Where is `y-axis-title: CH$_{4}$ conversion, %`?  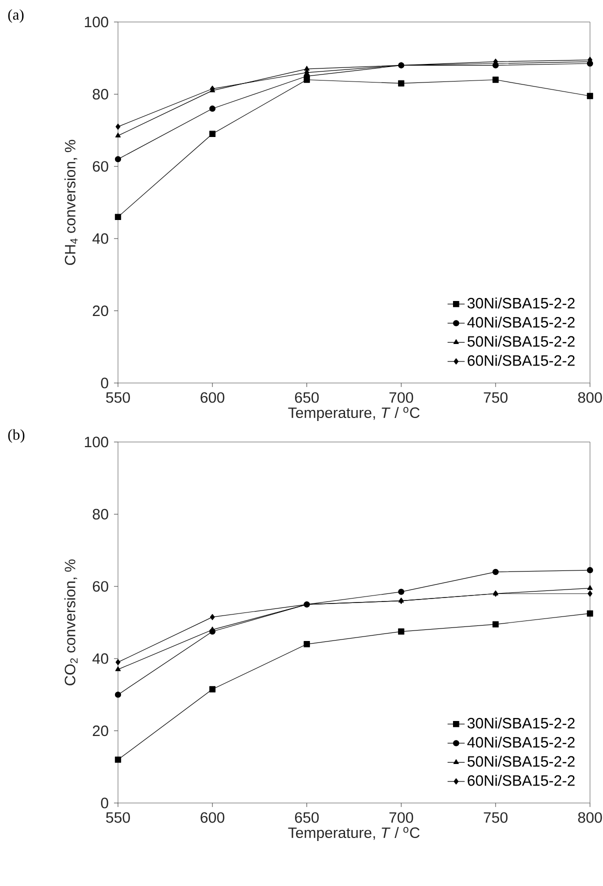 y-axis-title: CH$_{4}$ conversion, % is located at coordinates (71, 202).